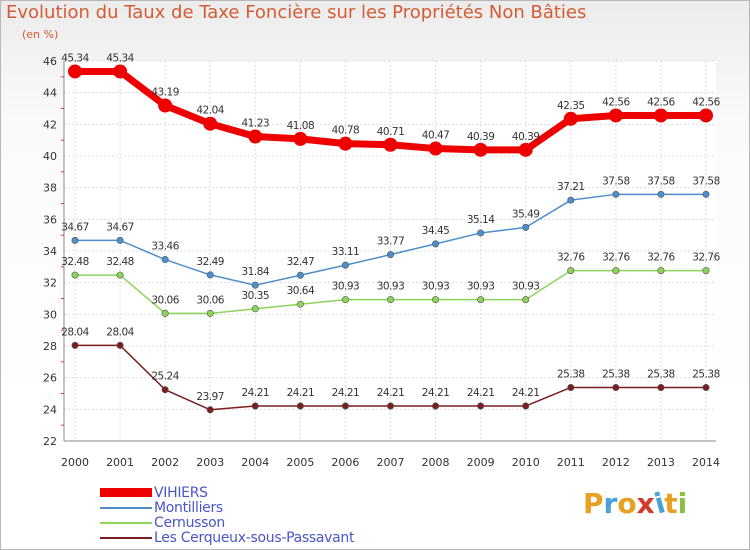  What do you see at coordinates (436, 231) in the screenshot?
I see `data-label: 34.45` at bounding box center [436, 231].